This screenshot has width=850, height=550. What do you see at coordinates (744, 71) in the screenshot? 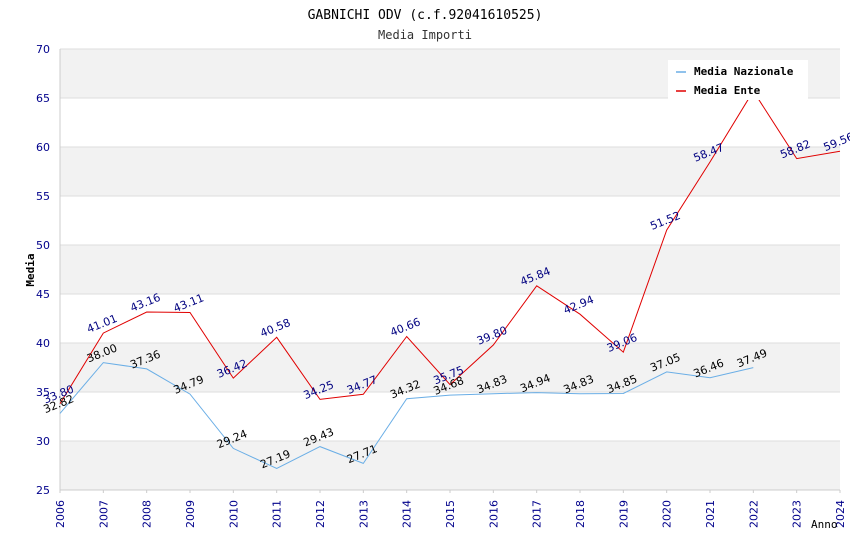
I see `legend-label-nazionale: Media Nazionale` at bounding box center [744, 71].